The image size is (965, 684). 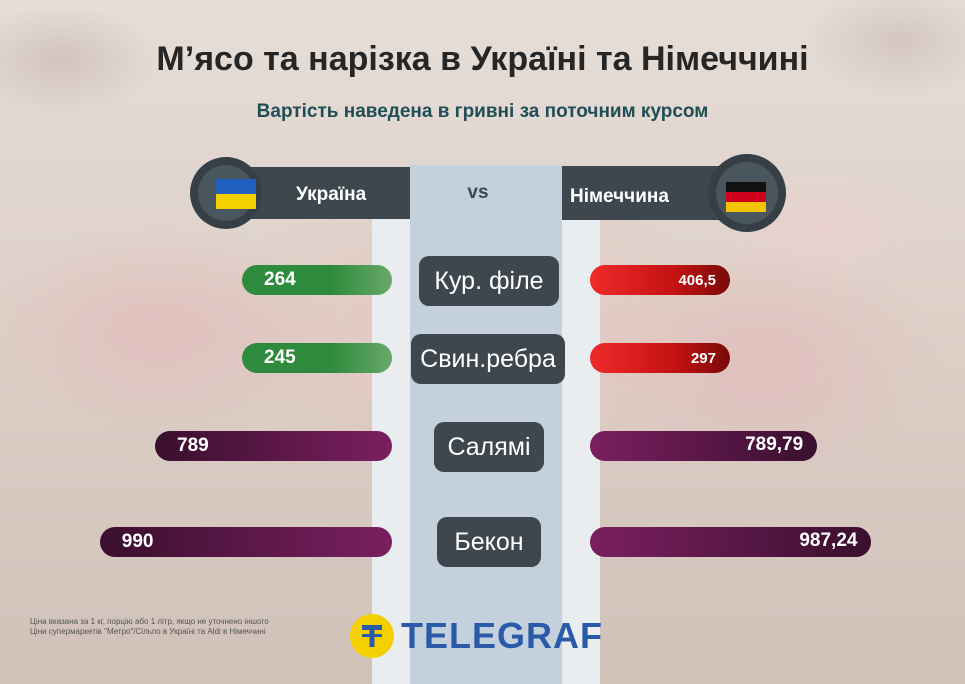 What do you see at coordinates (697, 280) in the screenshot?
I see `bar-germany-label-0: 406,5` at bounding box center [697, 280].